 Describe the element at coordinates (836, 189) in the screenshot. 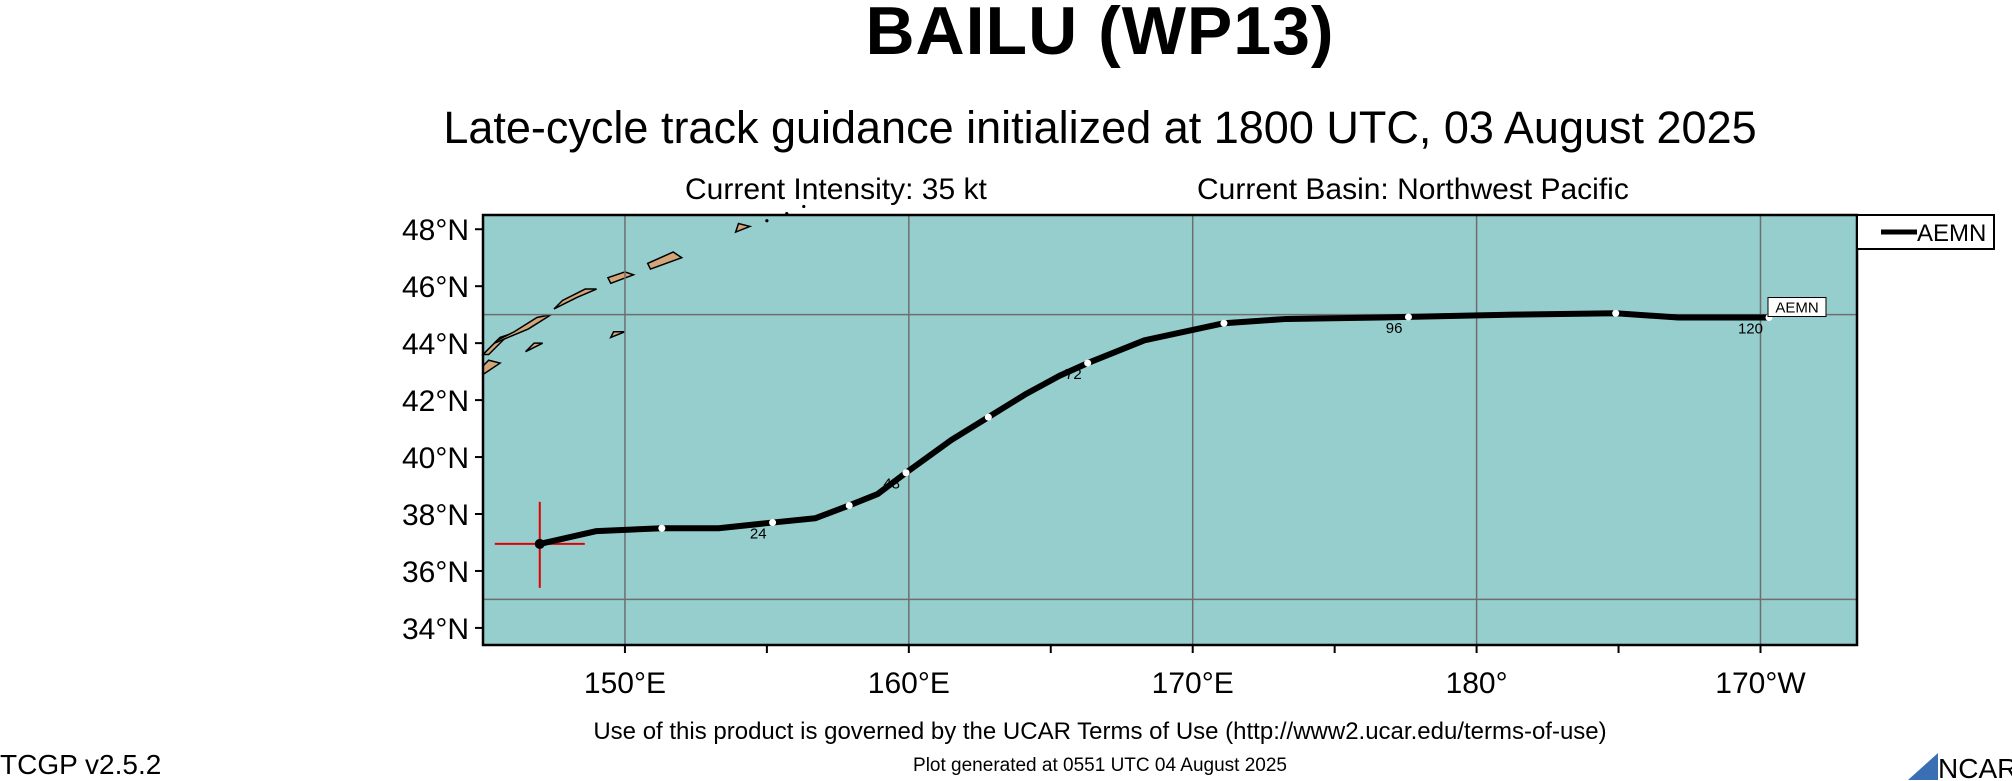

I see `current-intensity: Current Intensity: 35 kt` at that location.